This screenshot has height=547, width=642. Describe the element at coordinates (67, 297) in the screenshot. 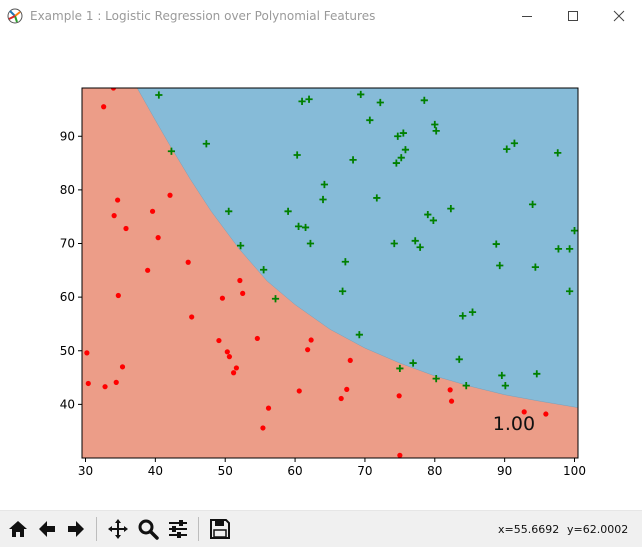

I see `y-tick-label: 60` at that location.